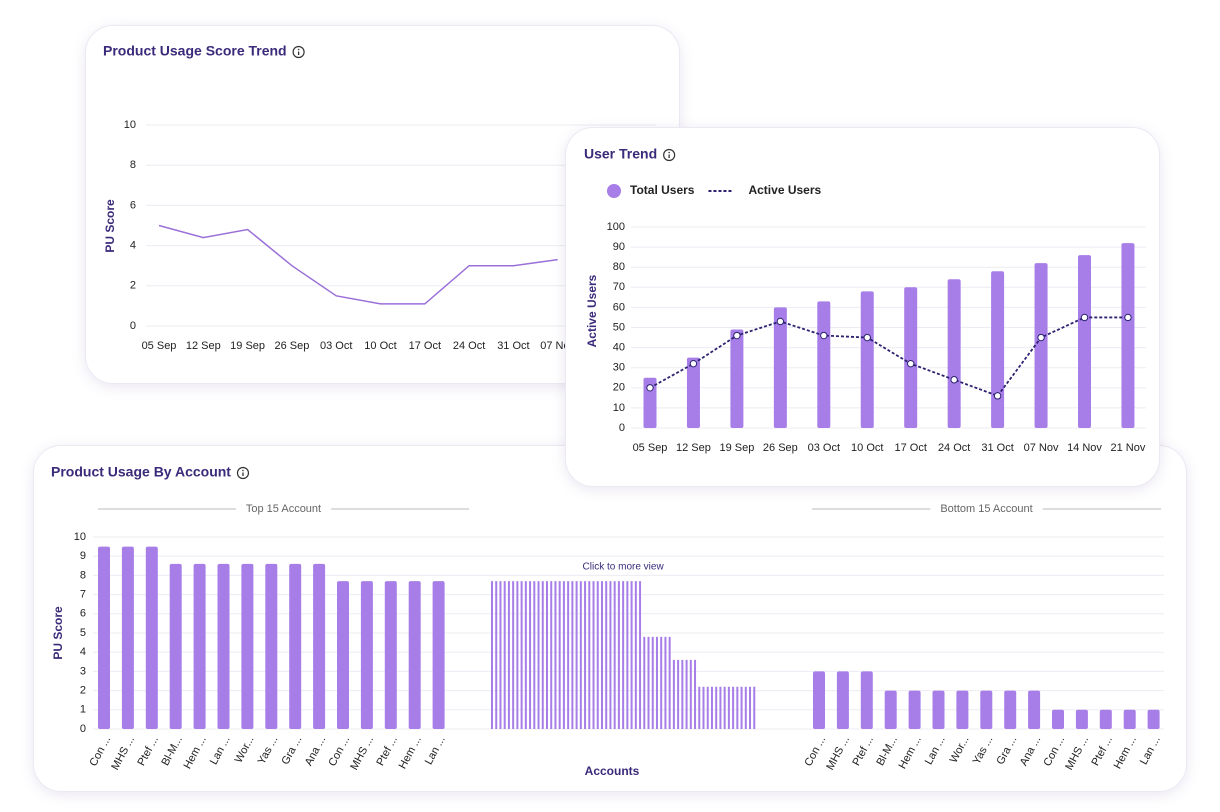  I want to click on y-tick-label: 60, so click(619, 307).